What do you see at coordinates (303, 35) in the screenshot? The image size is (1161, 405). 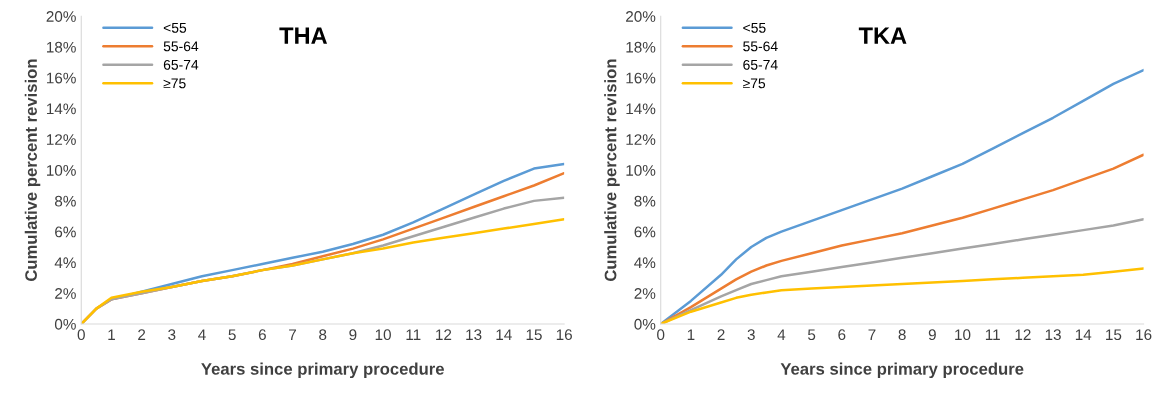 I see `chart-title: THA` at bounding box center [303, 35].